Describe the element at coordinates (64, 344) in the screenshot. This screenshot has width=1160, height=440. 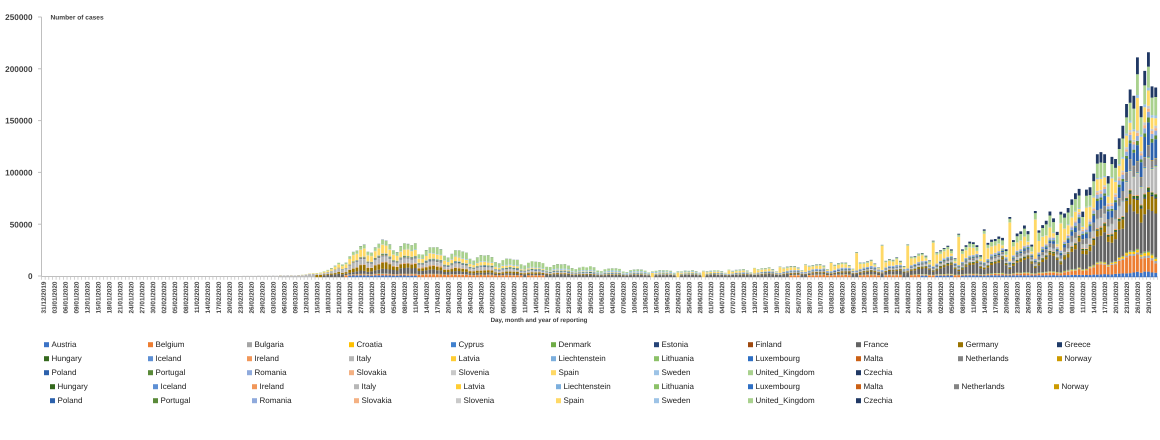
I see `svg-text: Austria` at that location.